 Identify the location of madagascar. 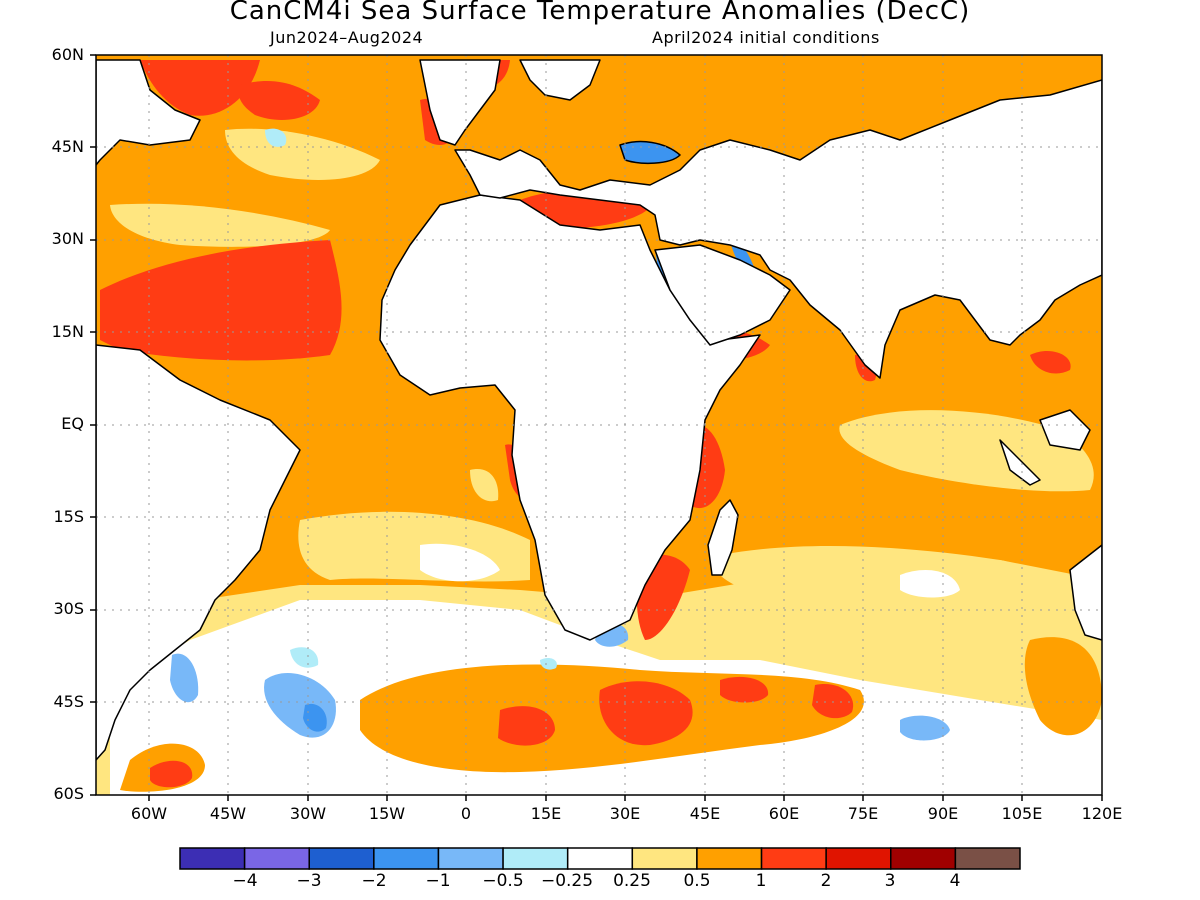
(723, 537).